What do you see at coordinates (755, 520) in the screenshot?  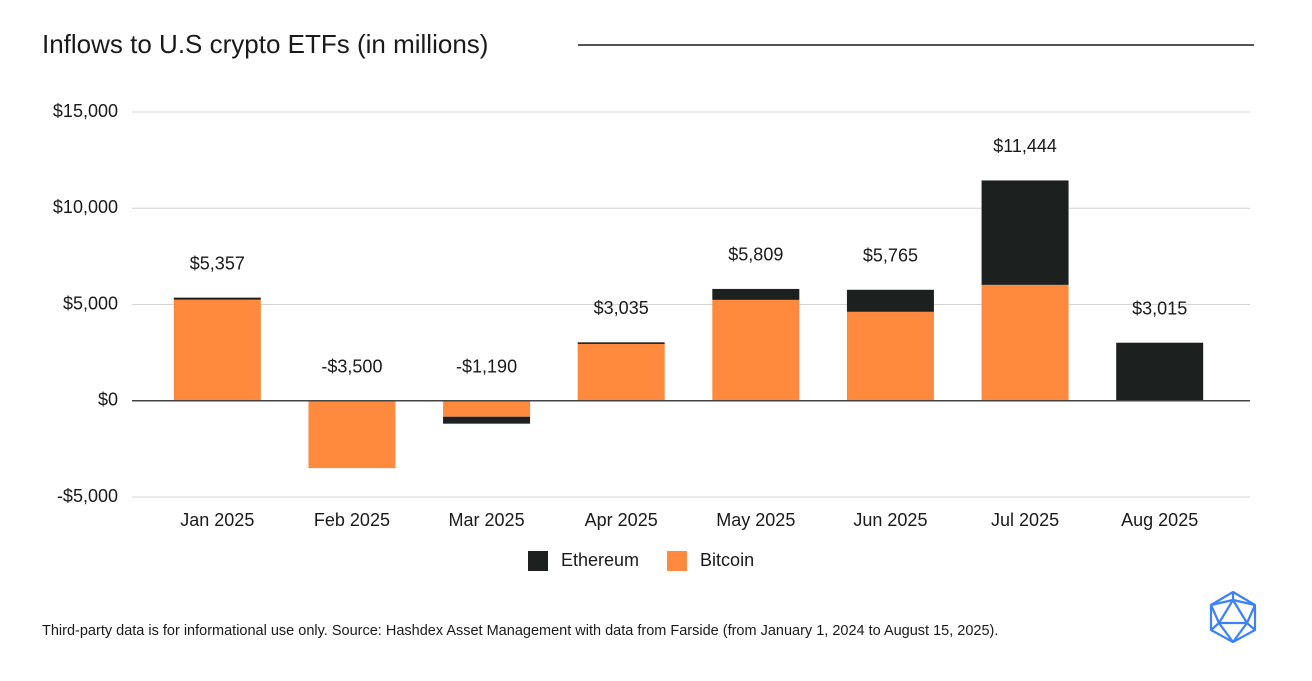 I see `x-tick-label: May 2025` at bounding box center [755, 520].